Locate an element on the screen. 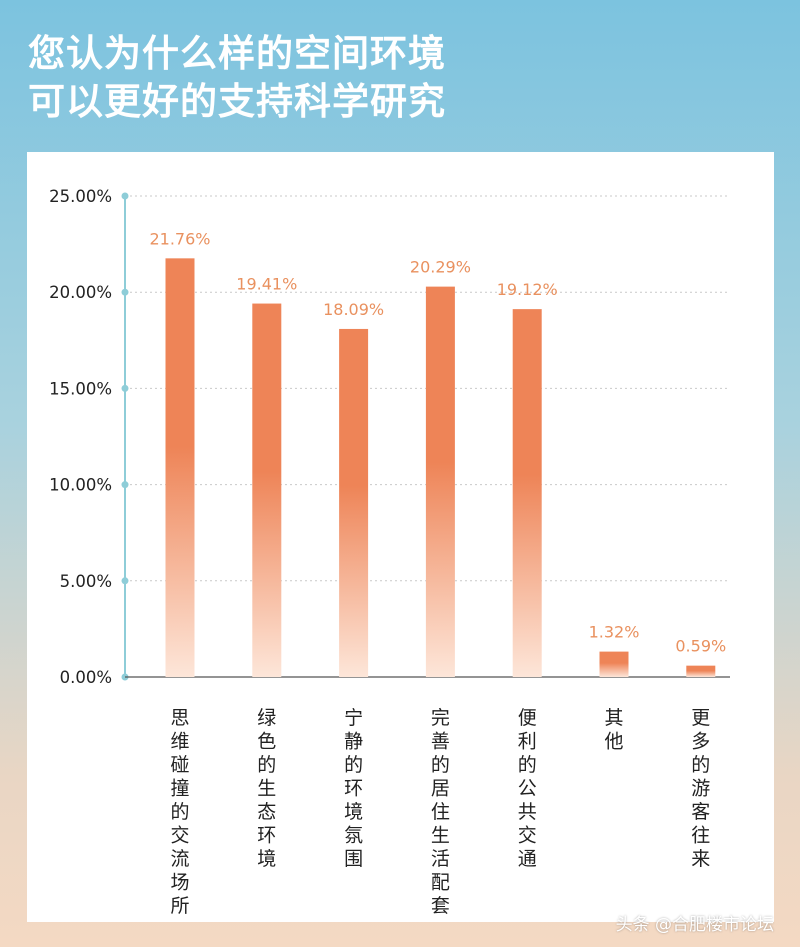  bar-value-label: 19.41% is located at coordinates (266, 284).